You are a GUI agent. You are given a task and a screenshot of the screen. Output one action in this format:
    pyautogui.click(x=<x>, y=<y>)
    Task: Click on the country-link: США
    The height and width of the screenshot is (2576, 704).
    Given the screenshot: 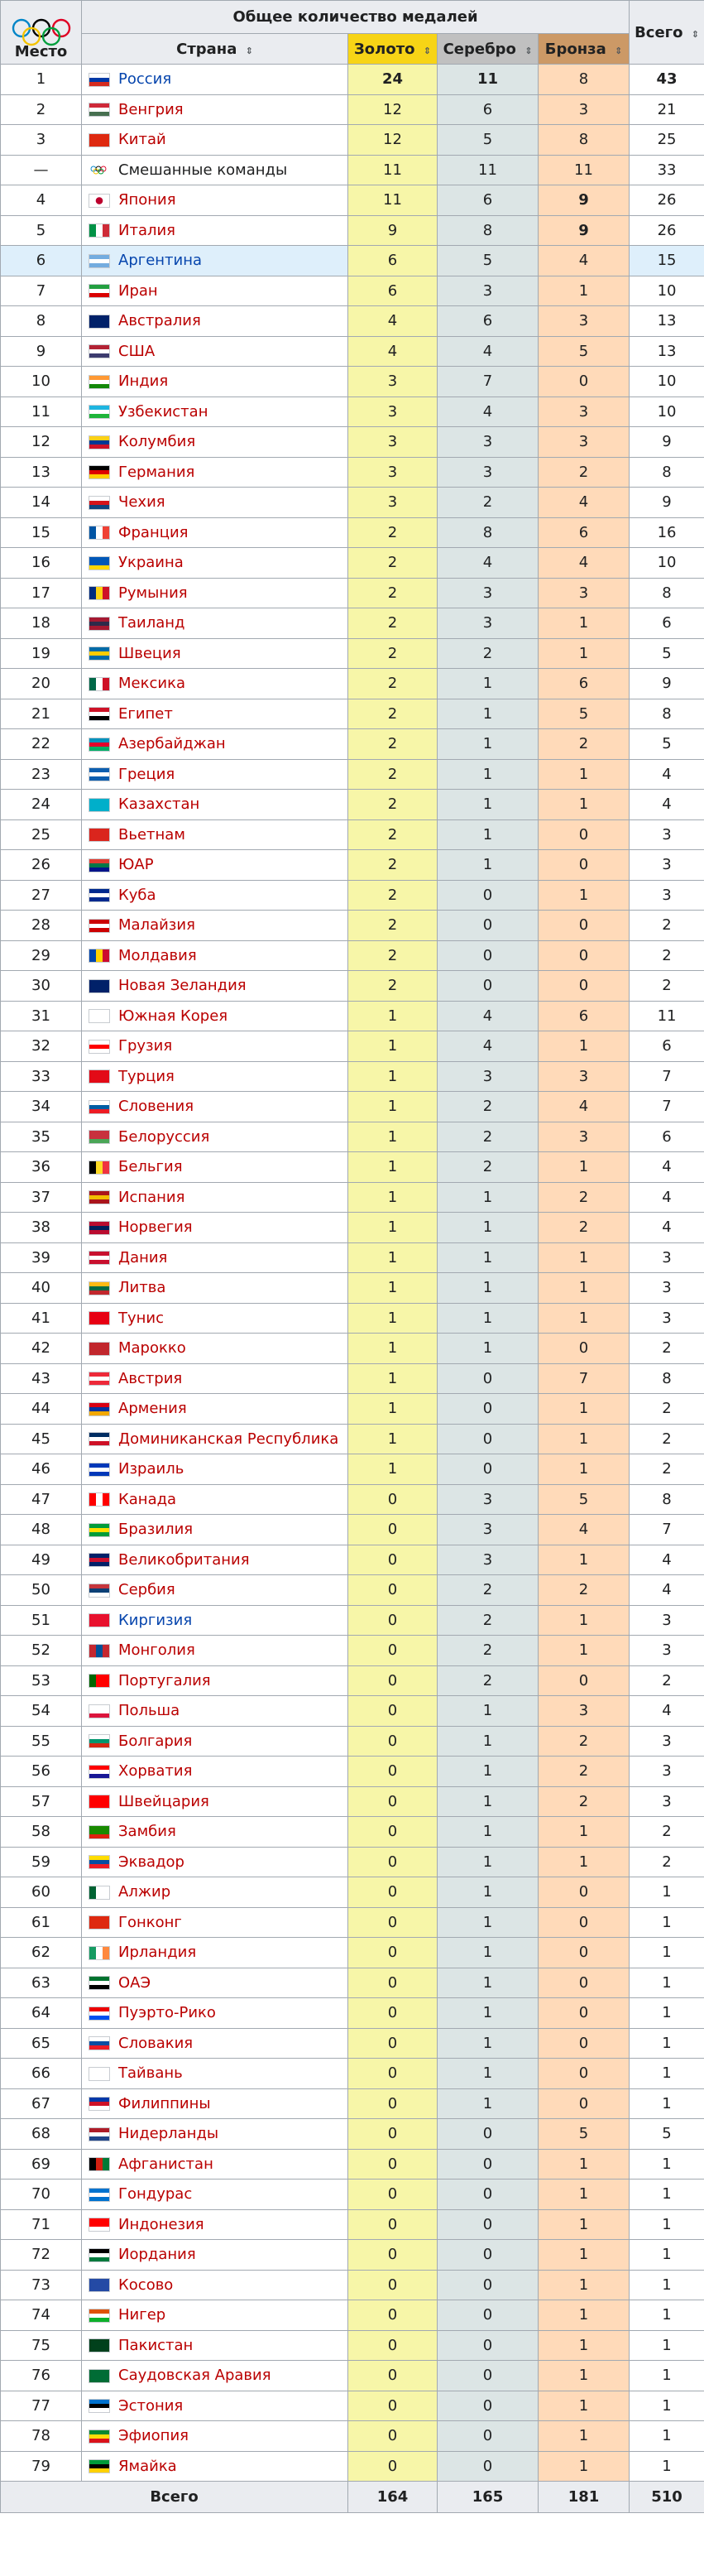 What is the action you would take?
    pyautogui.click(x=137, y=351)
    